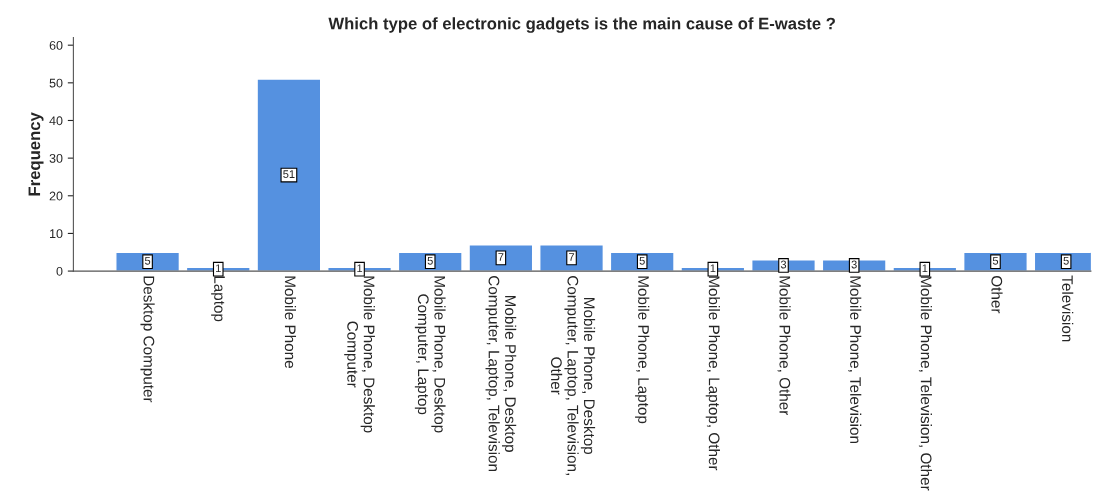  I want to click on x-tick-label: Mobile Phone, Other, so click(784, 346).